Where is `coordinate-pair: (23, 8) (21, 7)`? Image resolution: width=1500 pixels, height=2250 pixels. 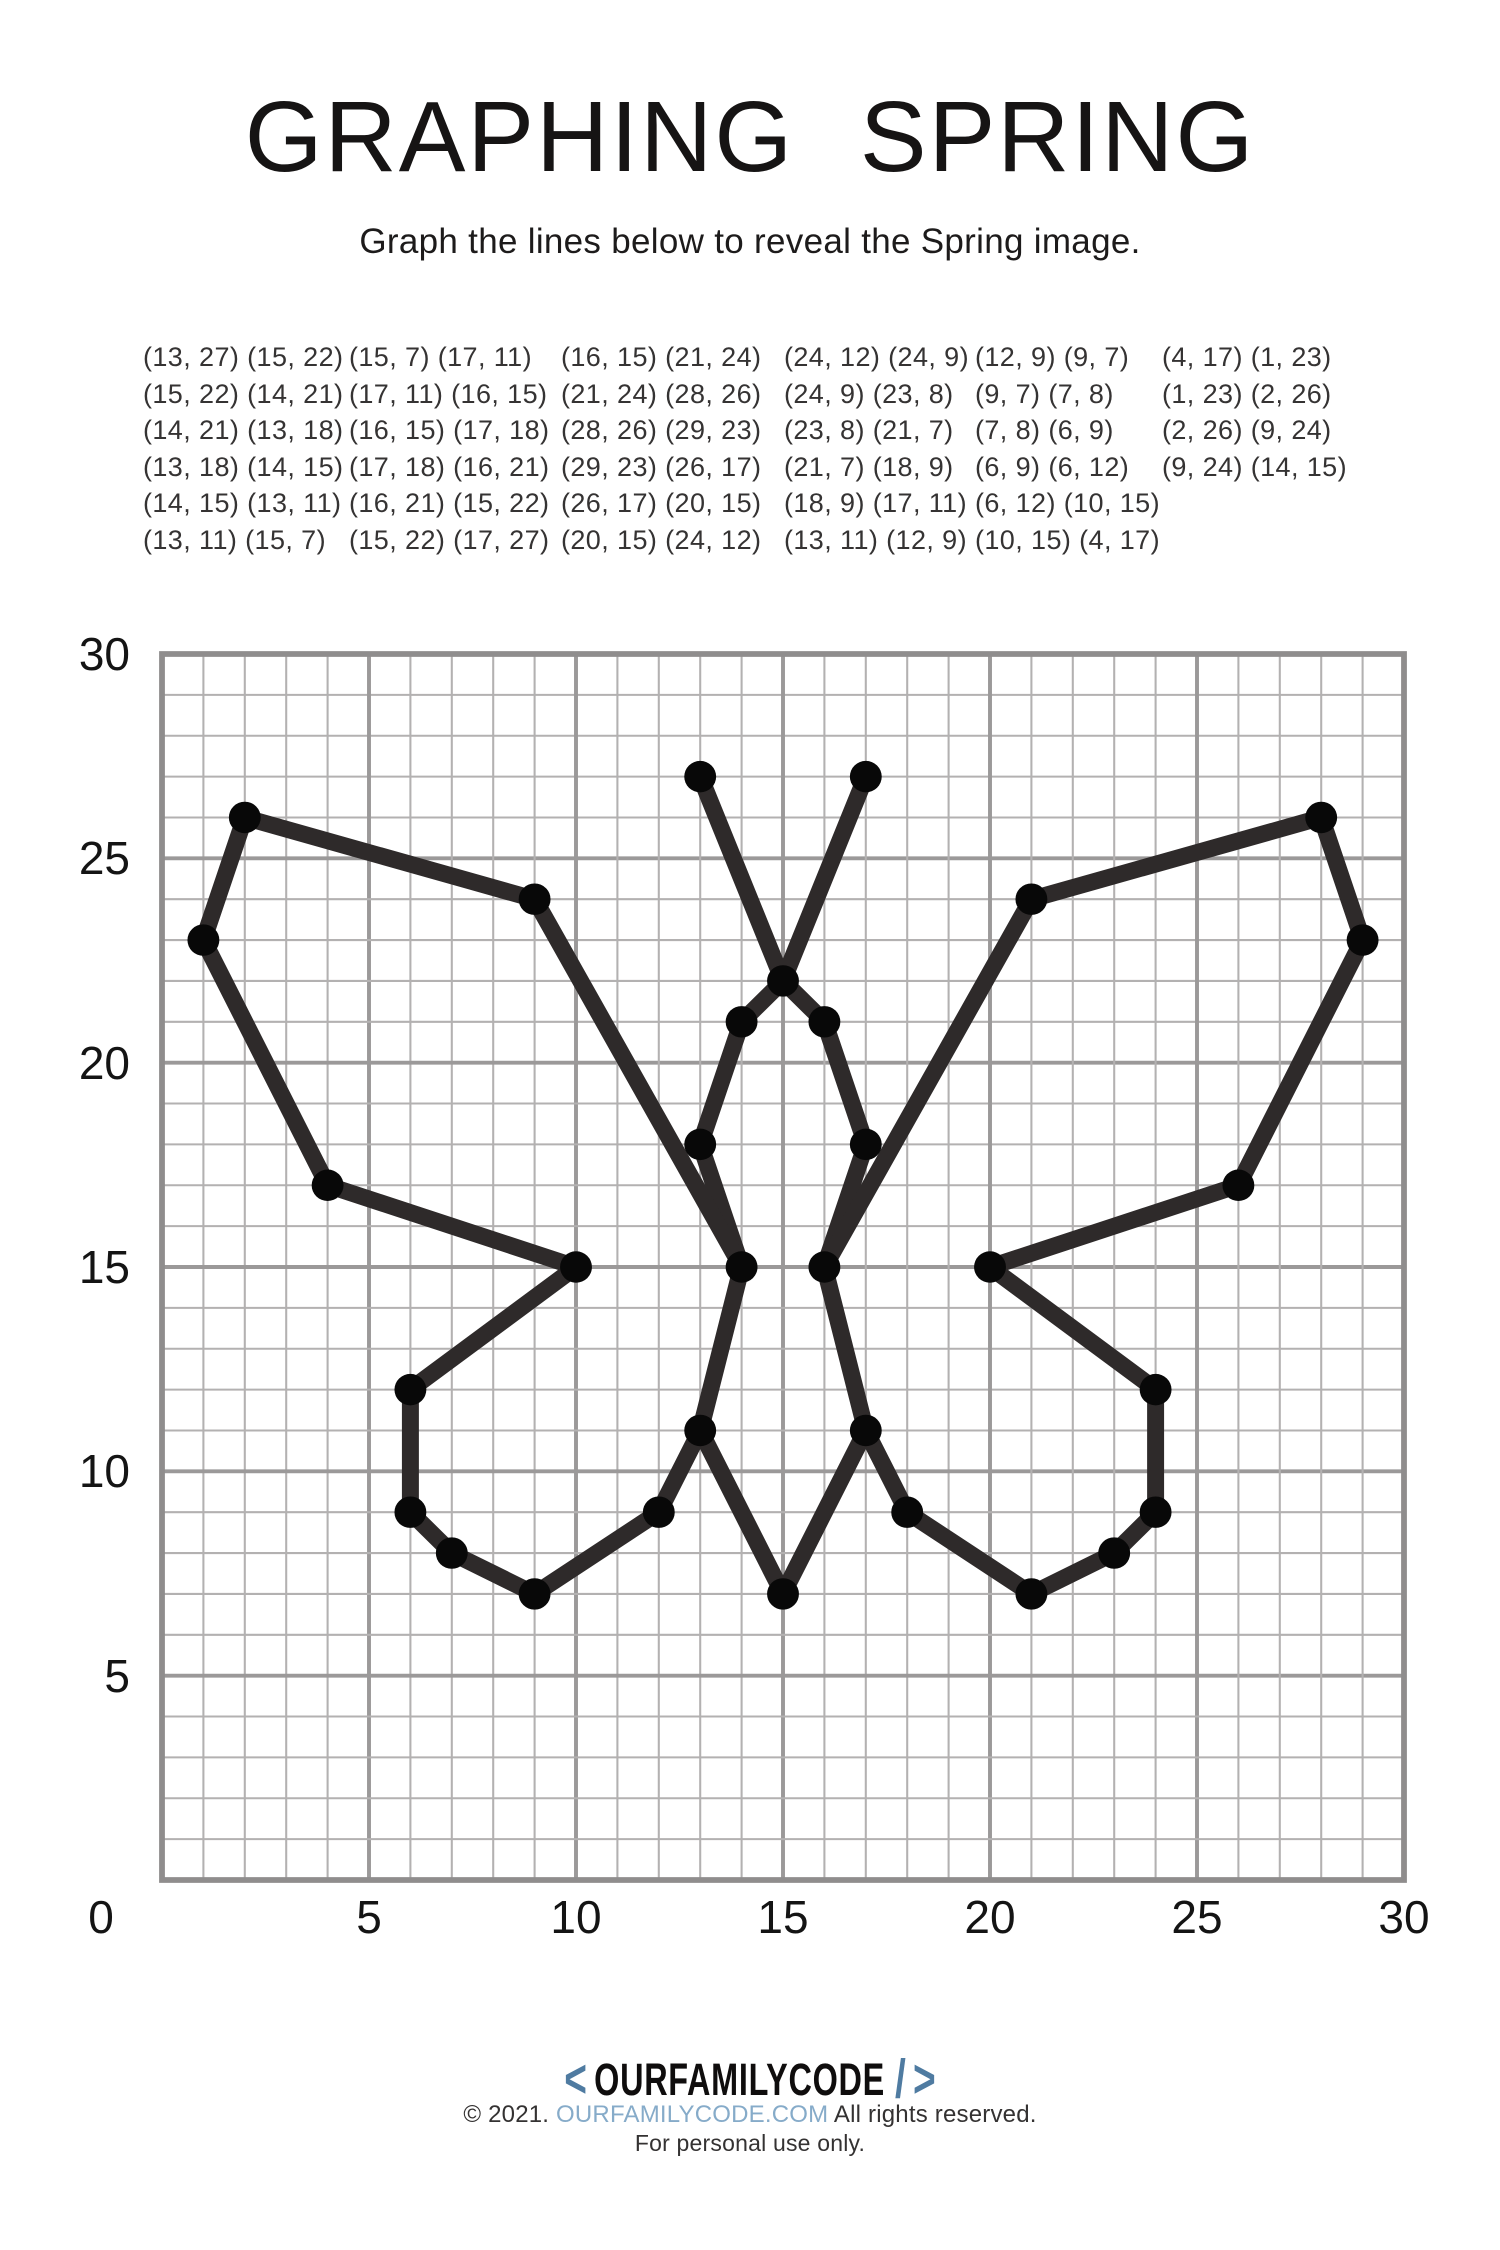 coordinate-pair: (23, 8) (21, 7) is located at coordinates (869, 430).